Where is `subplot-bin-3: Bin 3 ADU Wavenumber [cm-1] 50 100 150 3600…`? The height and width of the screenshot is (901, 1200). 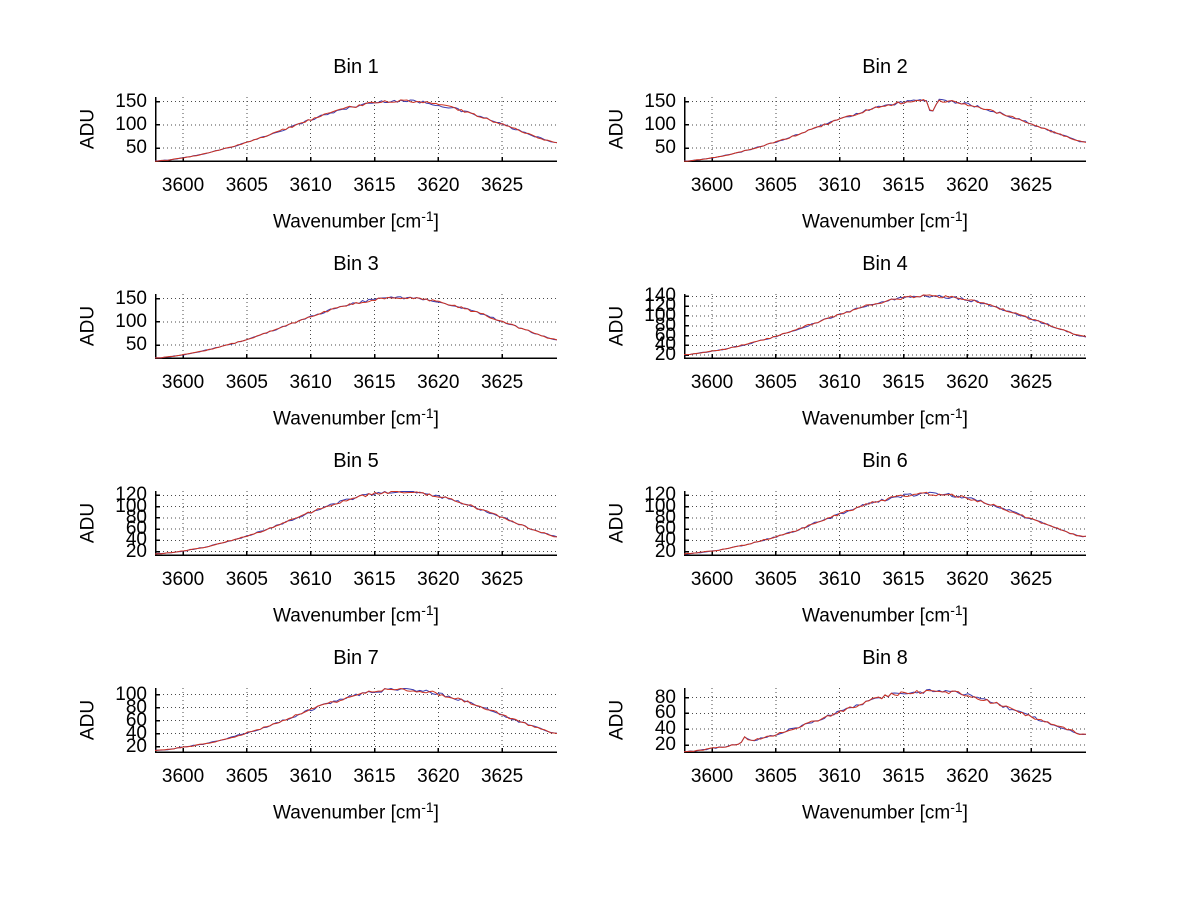 subplot-bin-3: Bin 3 ADU Wavenumber [cm-1] 50 100 150 3600… is located at coordinates (306, 345).